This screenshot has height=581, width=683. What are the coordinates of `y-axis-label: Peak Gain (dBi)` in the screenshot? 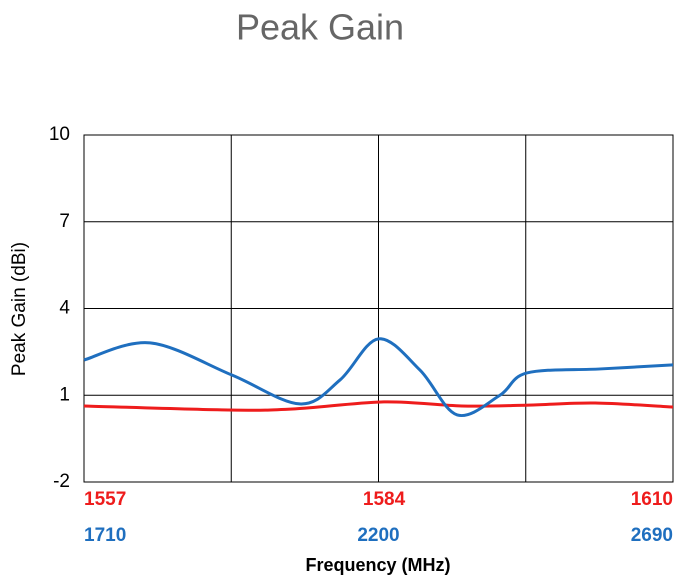 It's located at (19, 309).